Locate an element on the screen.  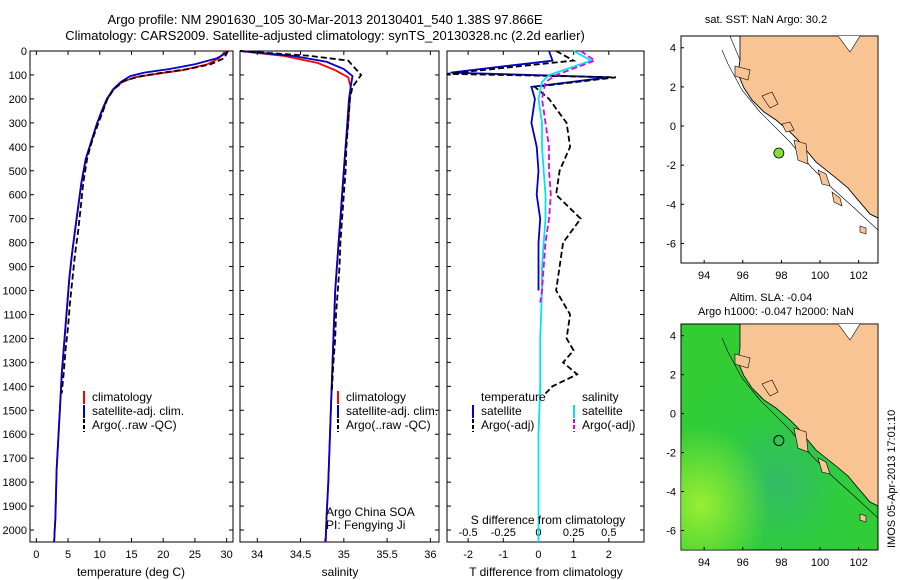
salinity-annotation-institution: Argo China SOA is located at coordinates (370, 512).